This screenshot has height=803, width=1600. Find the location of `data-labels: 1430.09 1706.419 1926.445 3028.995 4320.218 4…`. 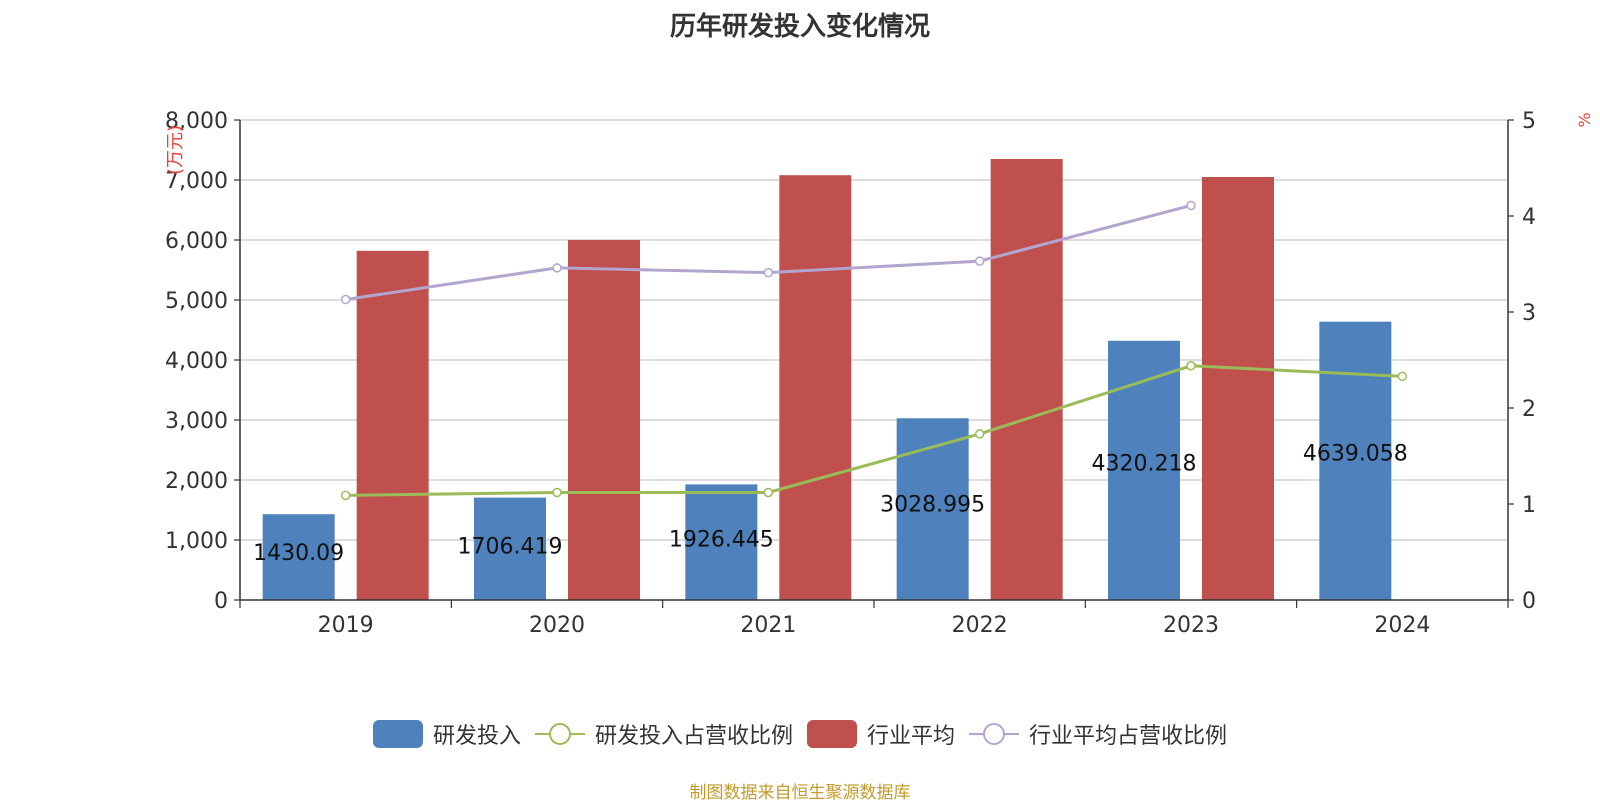

data-labels: 1430.09 1706.419 1926.445 3028.995 4320.218 4… is located at coordinates (830, 503).